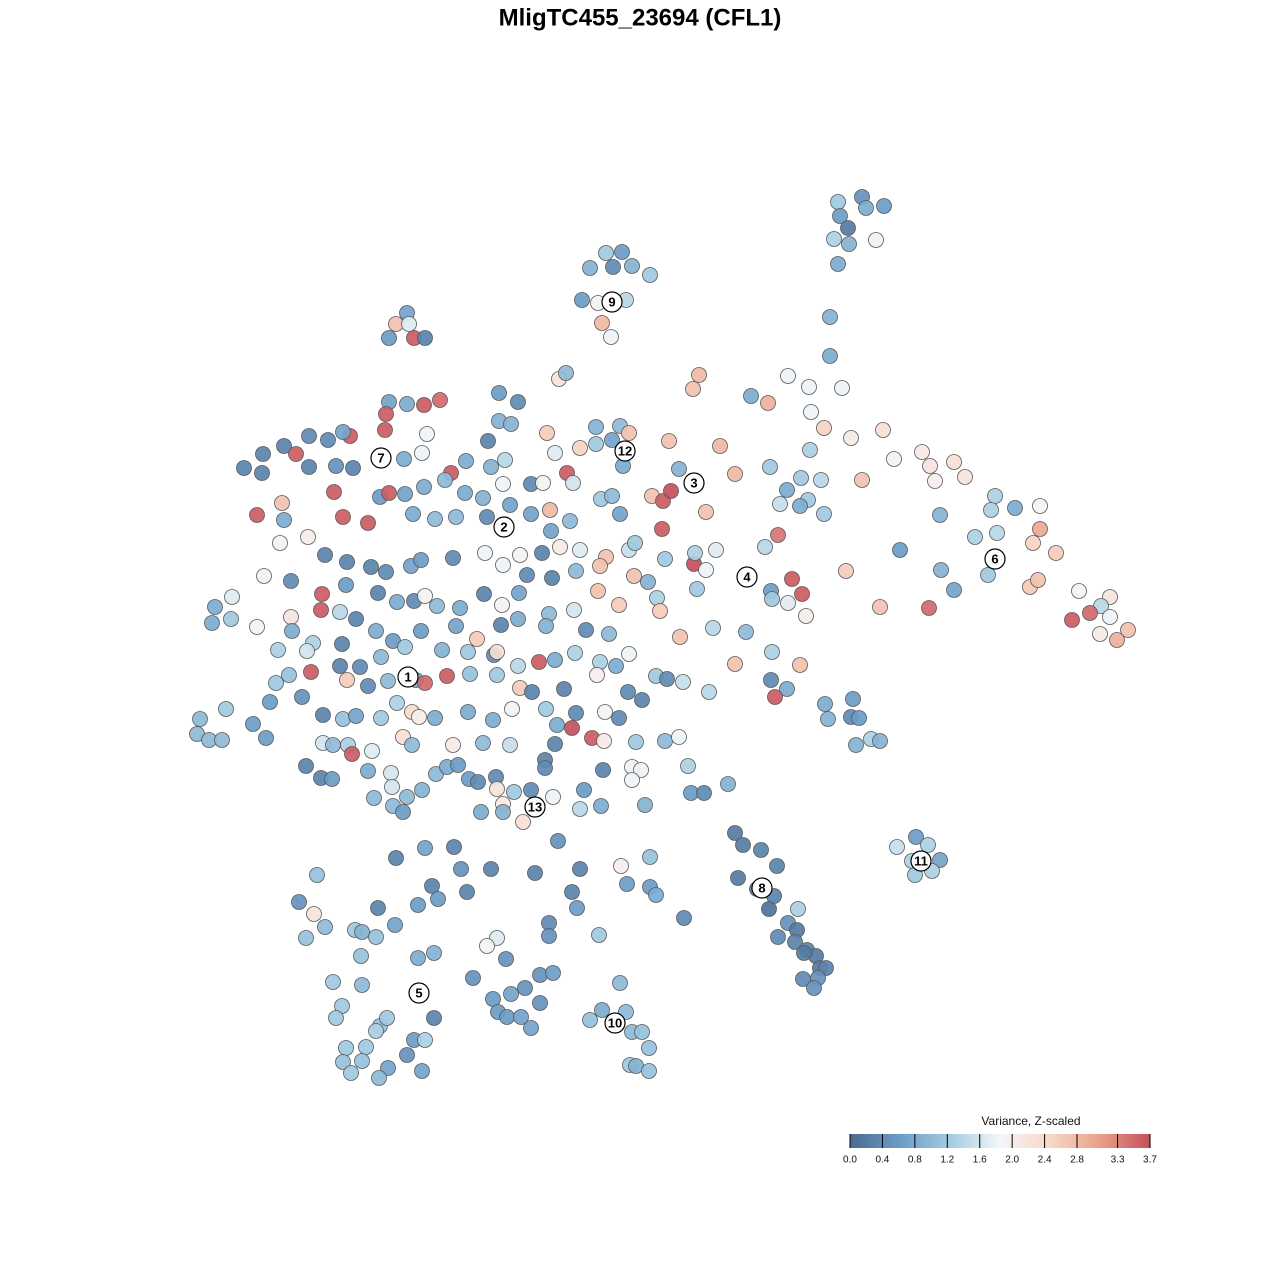  I want to click on chart-title: MligTC455_23694 (CFL1), so click(640, 17).